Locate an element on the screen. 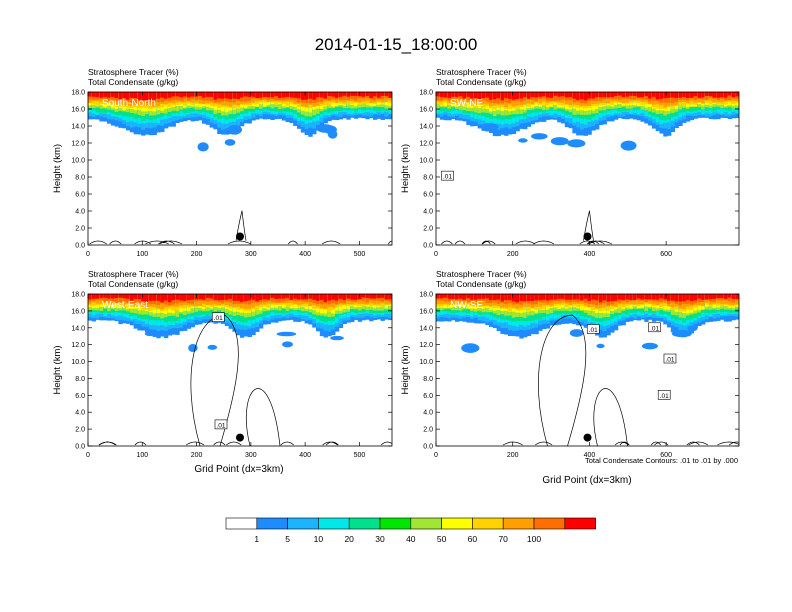 The height and width of the screenshot is (612, 792). condensate-contours is located at coordinates (527, 227).